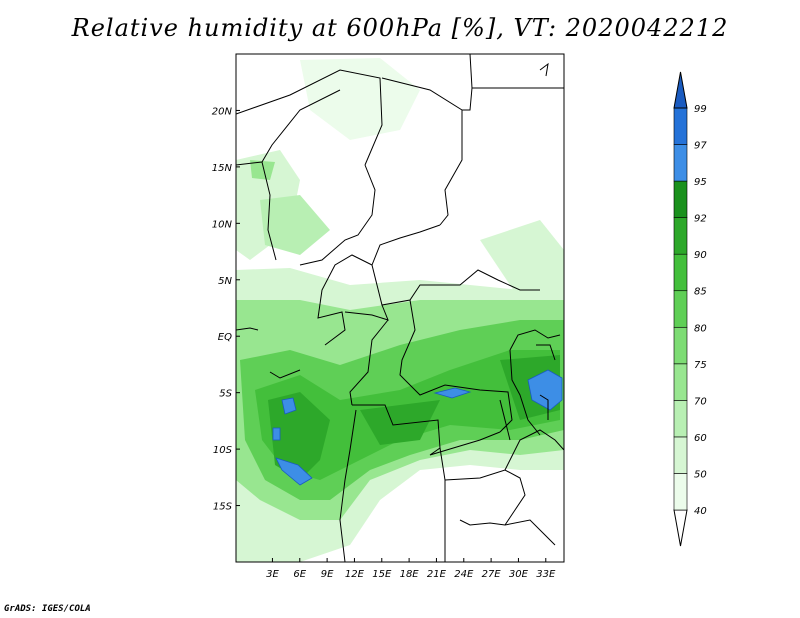 Image resolution: width=800 pixels, height=618 pixels. Describe the element at coordinates (700, 292) in the screenshot. I see `colorbar-label: 85` at that location.